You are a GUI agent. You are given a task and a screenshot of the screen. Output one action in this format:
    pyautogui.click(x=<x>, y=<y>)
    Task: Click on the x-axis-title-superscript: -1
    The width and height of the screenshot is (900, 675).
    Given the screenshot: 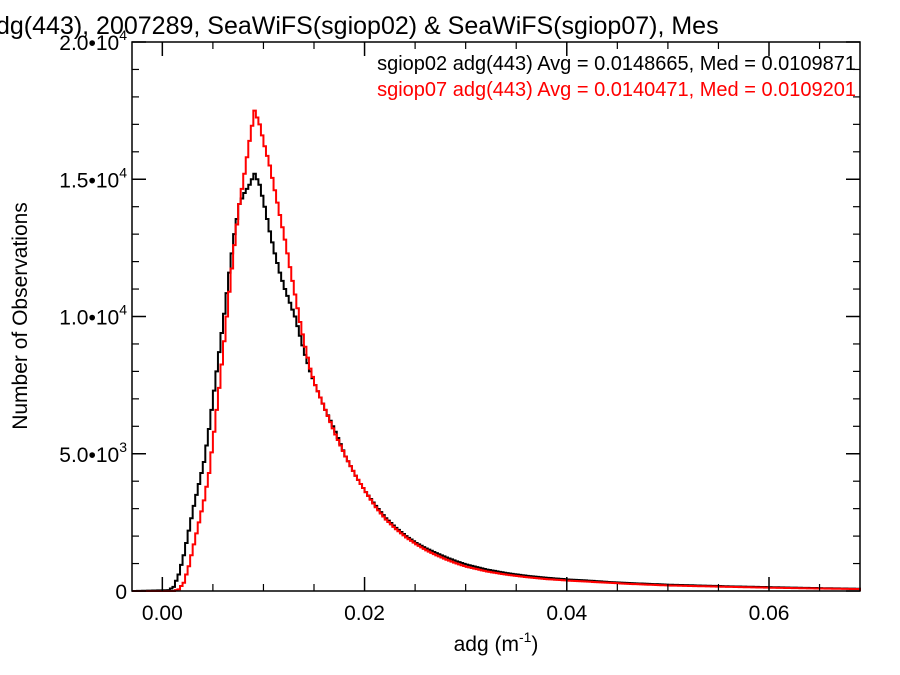 What is the action you would take?
    pyautogui.click(x=525, y=637)
    